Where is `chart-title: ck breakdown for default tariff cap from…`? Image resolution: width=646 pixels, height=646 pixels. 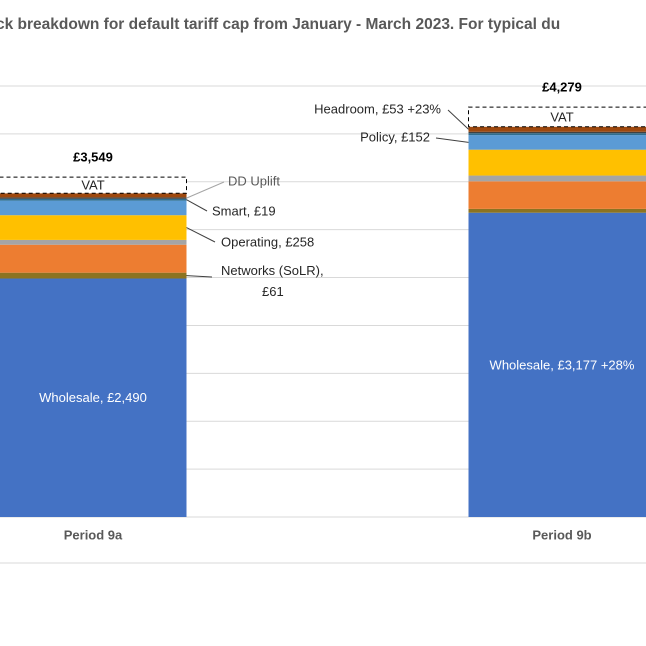 chart-title: ck breakdown for default tariff cap from… is located at coordinates (280, 24).